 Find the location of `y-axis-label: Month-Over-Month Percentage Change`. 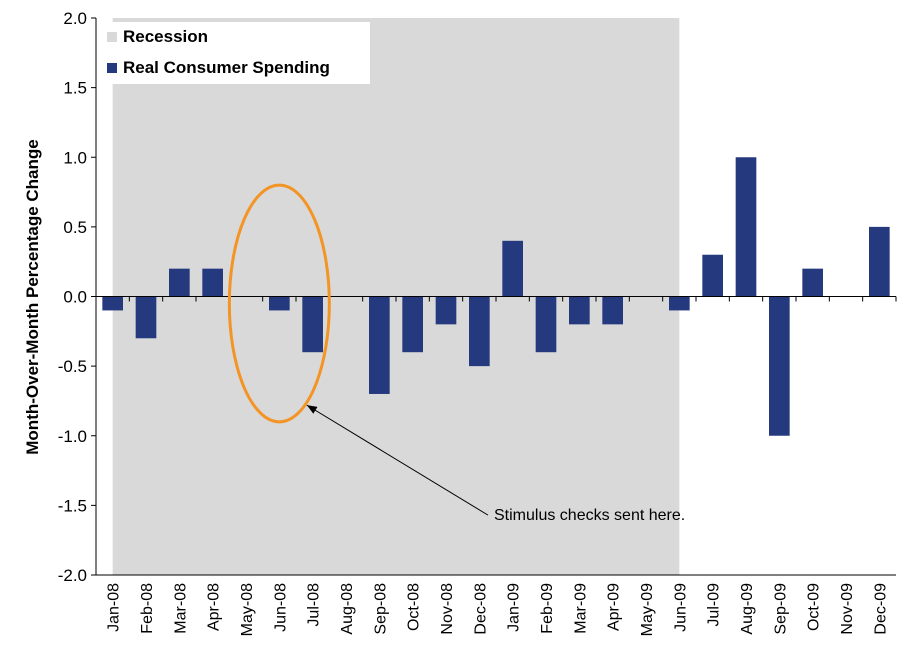

y-axis-label: Month-Over-Month Percentage Change is located at coordinates (32, 296).